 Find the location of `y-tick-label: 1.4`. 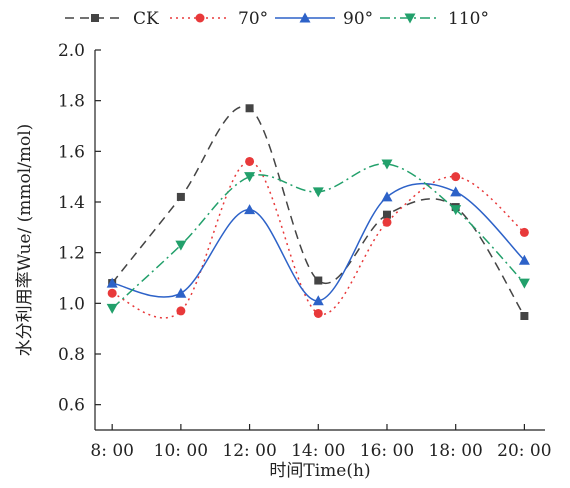

y-tick-label: 1.4 is located at coordinates (71, 203).